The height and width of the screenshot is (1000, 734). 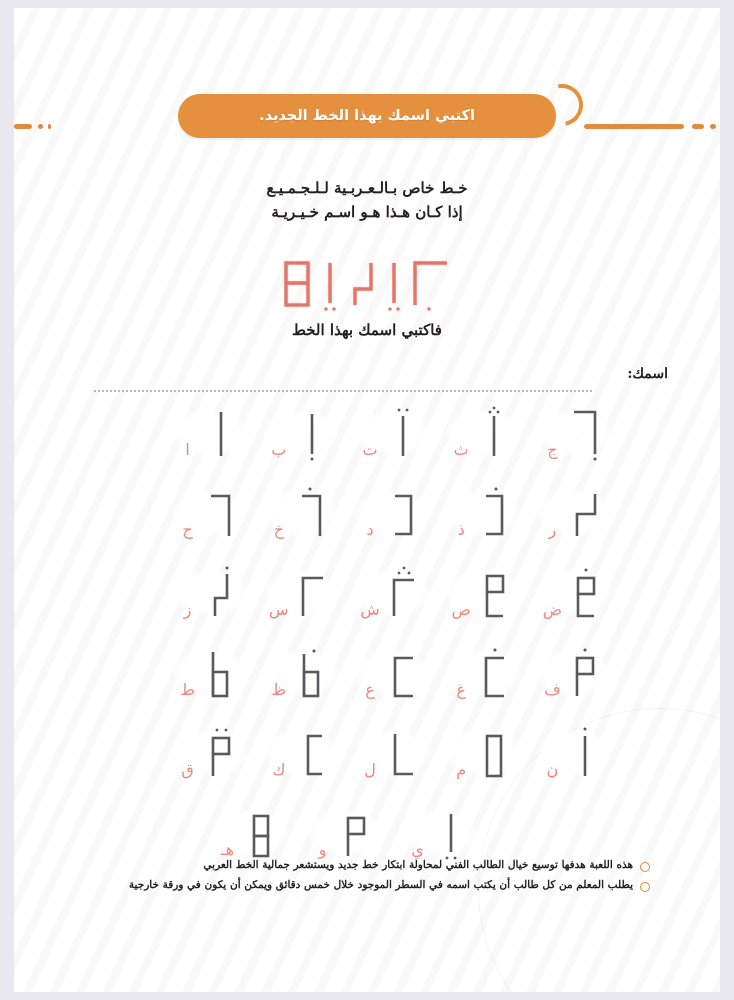 I want to click on page-header: اكتبي اسمك بهذا الخط الجديد., so click(x=367, y=112).